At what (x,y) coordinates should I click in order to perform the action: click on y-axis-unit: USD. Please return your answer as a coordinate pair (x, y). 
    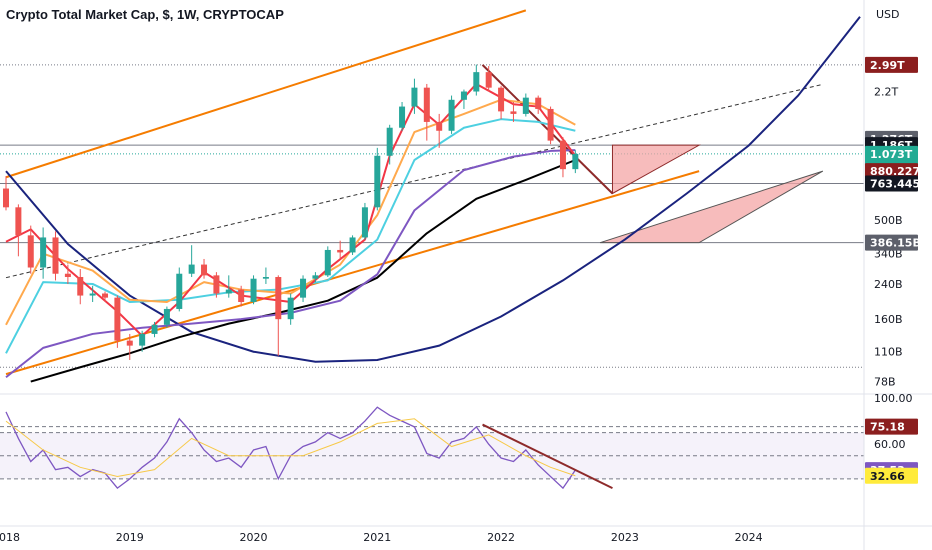
    Looking at the image, I should click on (888, 14).